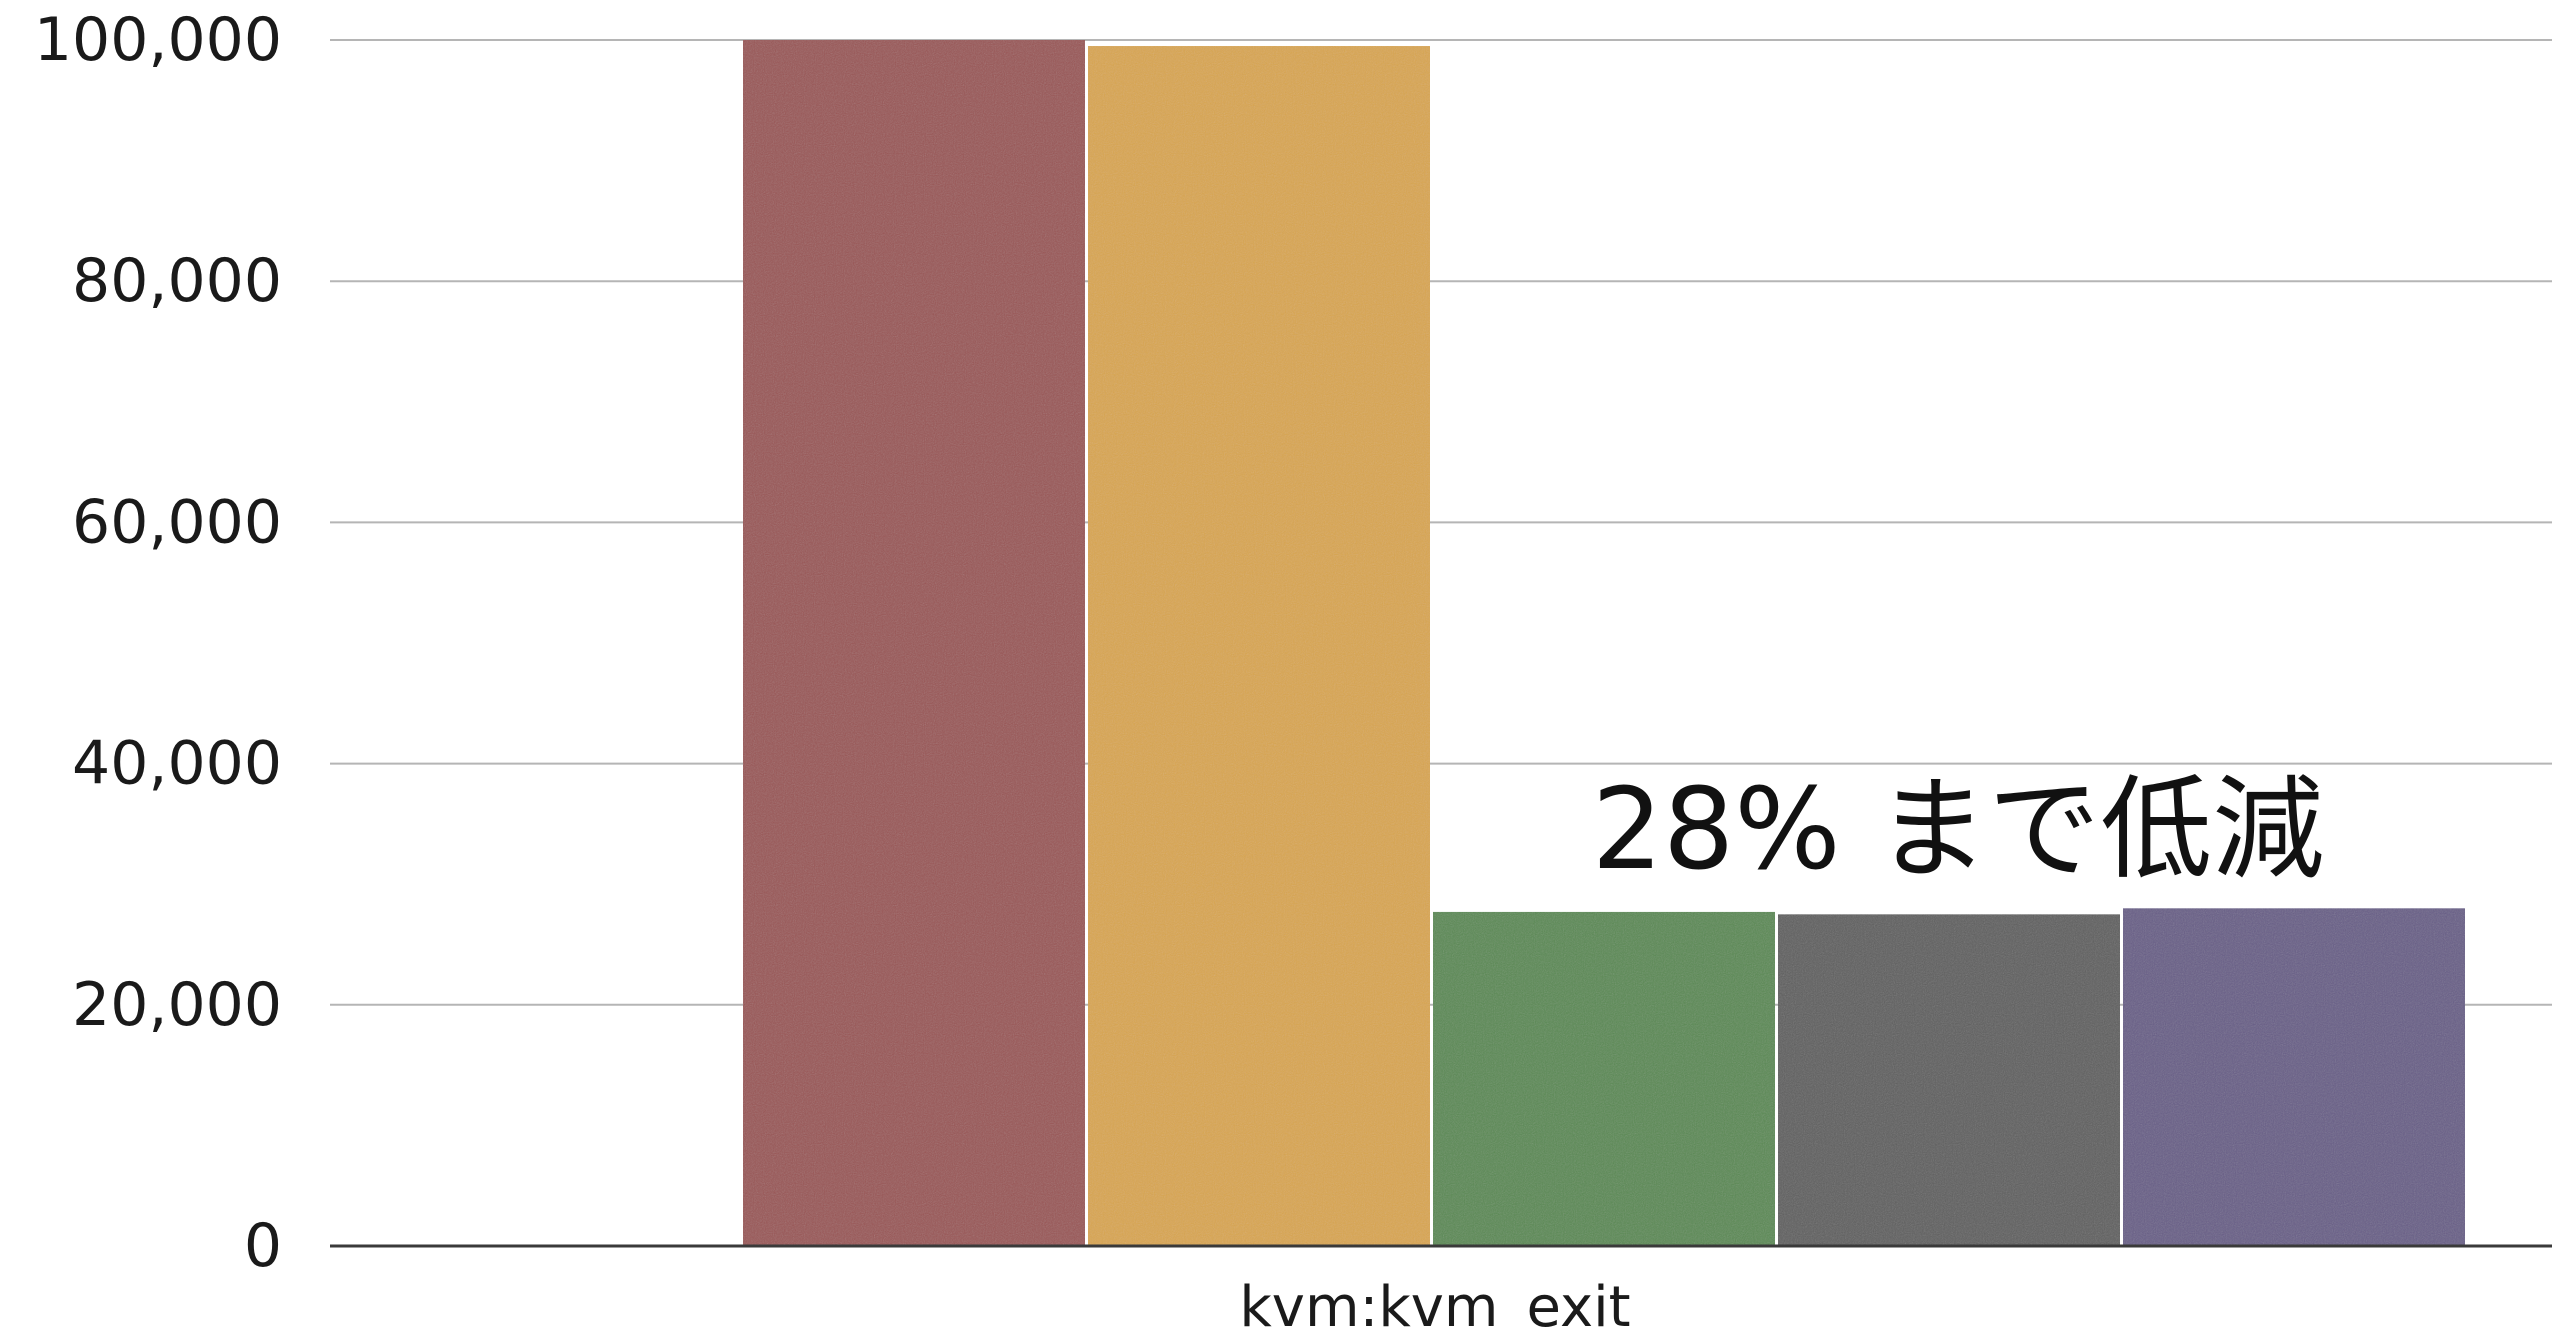 The width and height of the screenshot is (2556, 1334). I want to click on y-tick-label: 60,000, so click(177, 522).